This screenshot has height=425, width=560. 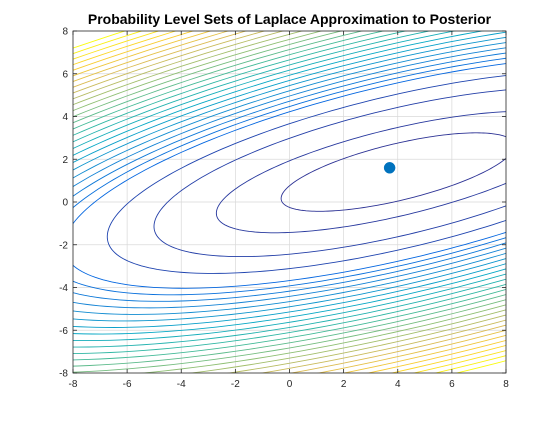 What do you see at coordinates (63, 331) in the screenshot?
I see `y-tick-label: -6` at bounding box center [63, 331].